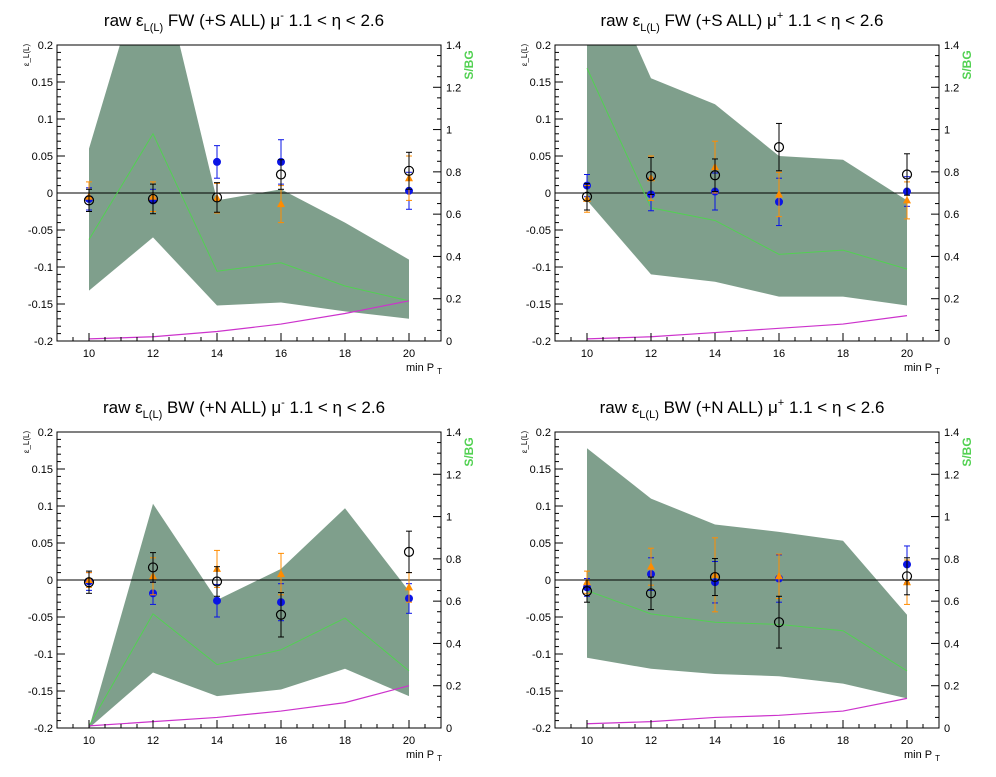 The image size is (996, 777). What do you see at coordinates (281, 354) in the screenshot?
I see `x-tick-label: 16` at bounding box center [281, 354].